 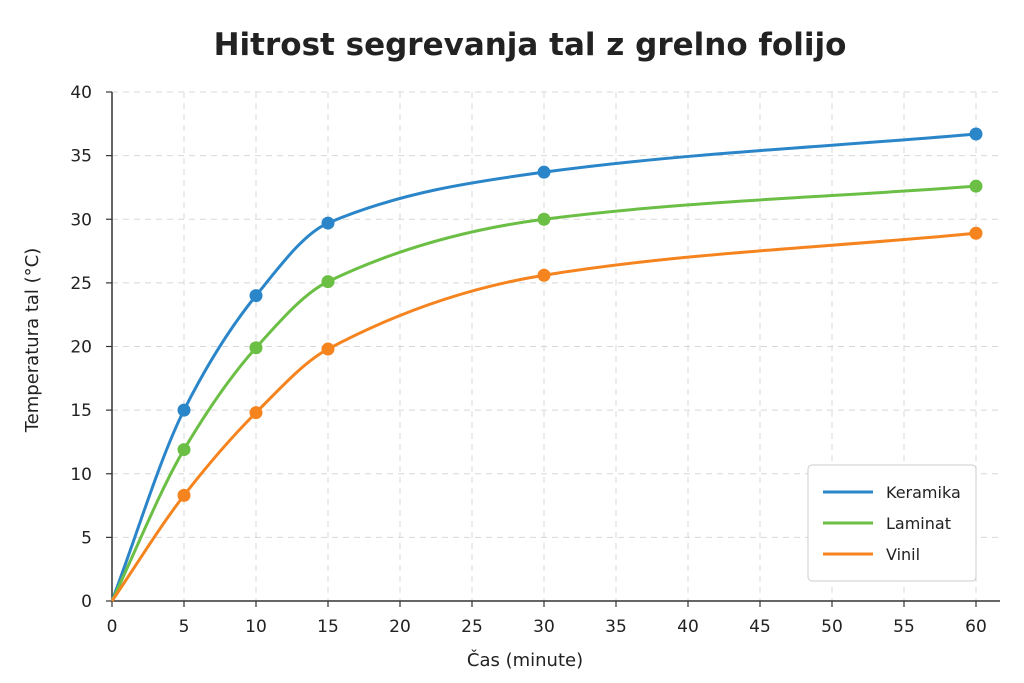 What do you see at coordinates (976, 627) in the screenshot?
I see `x-tick-label: 60` at bounding box center [976, 627].